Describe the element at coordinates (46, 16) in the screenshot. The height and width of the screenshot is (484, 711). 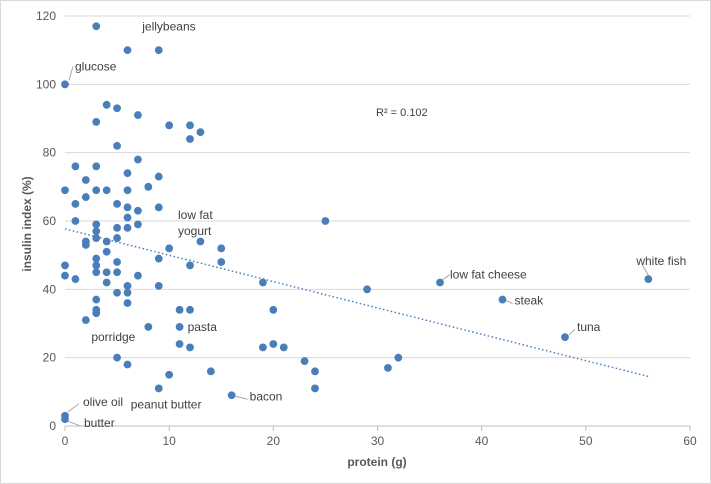
I see `y-tick-label: 120` at that location.